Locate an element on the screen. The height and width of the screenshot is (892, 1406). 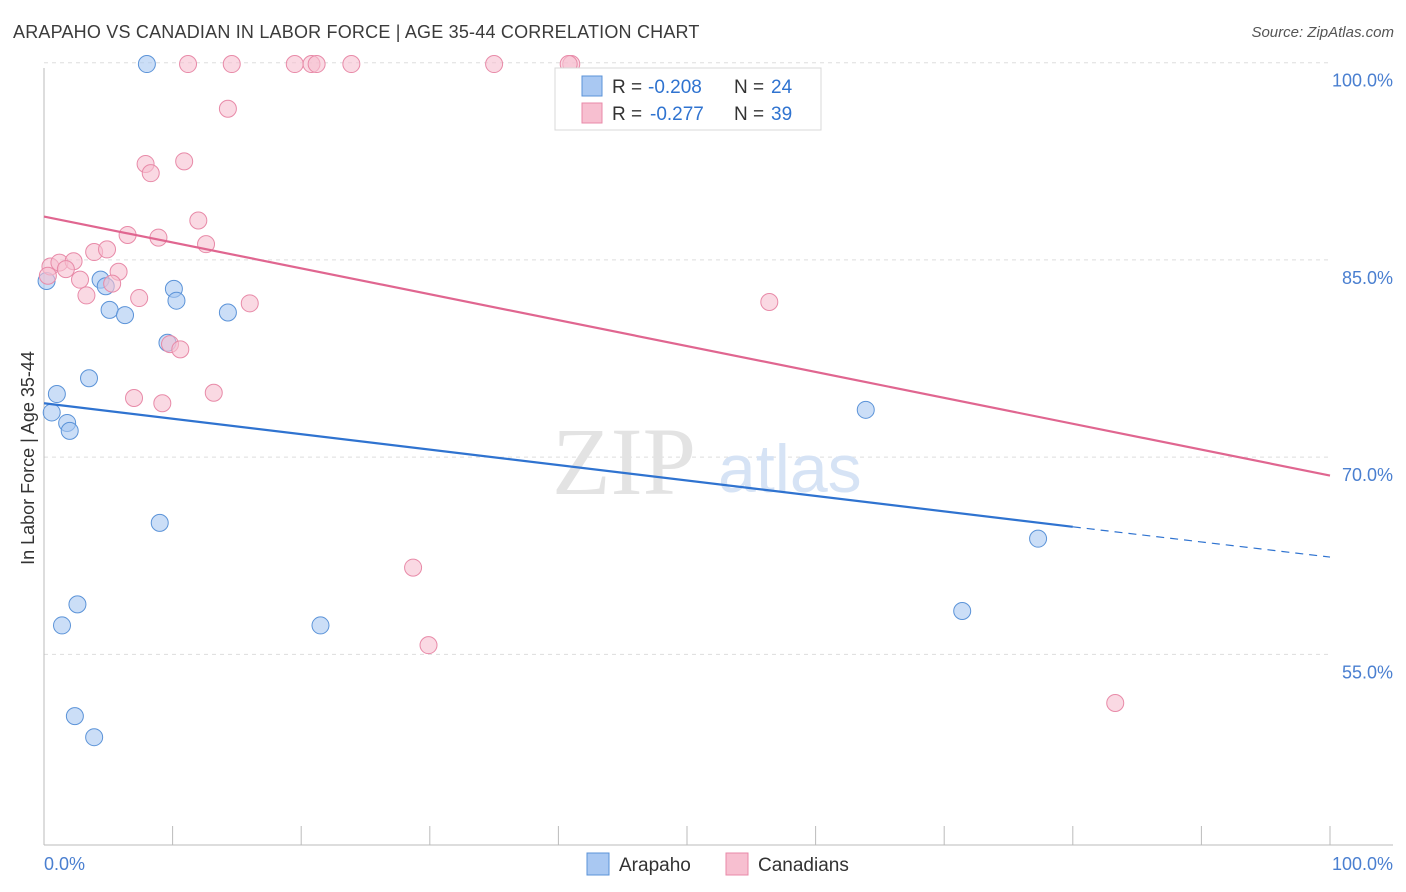
y-tick-label: 55.0% is located at coordinates (1367, 672).